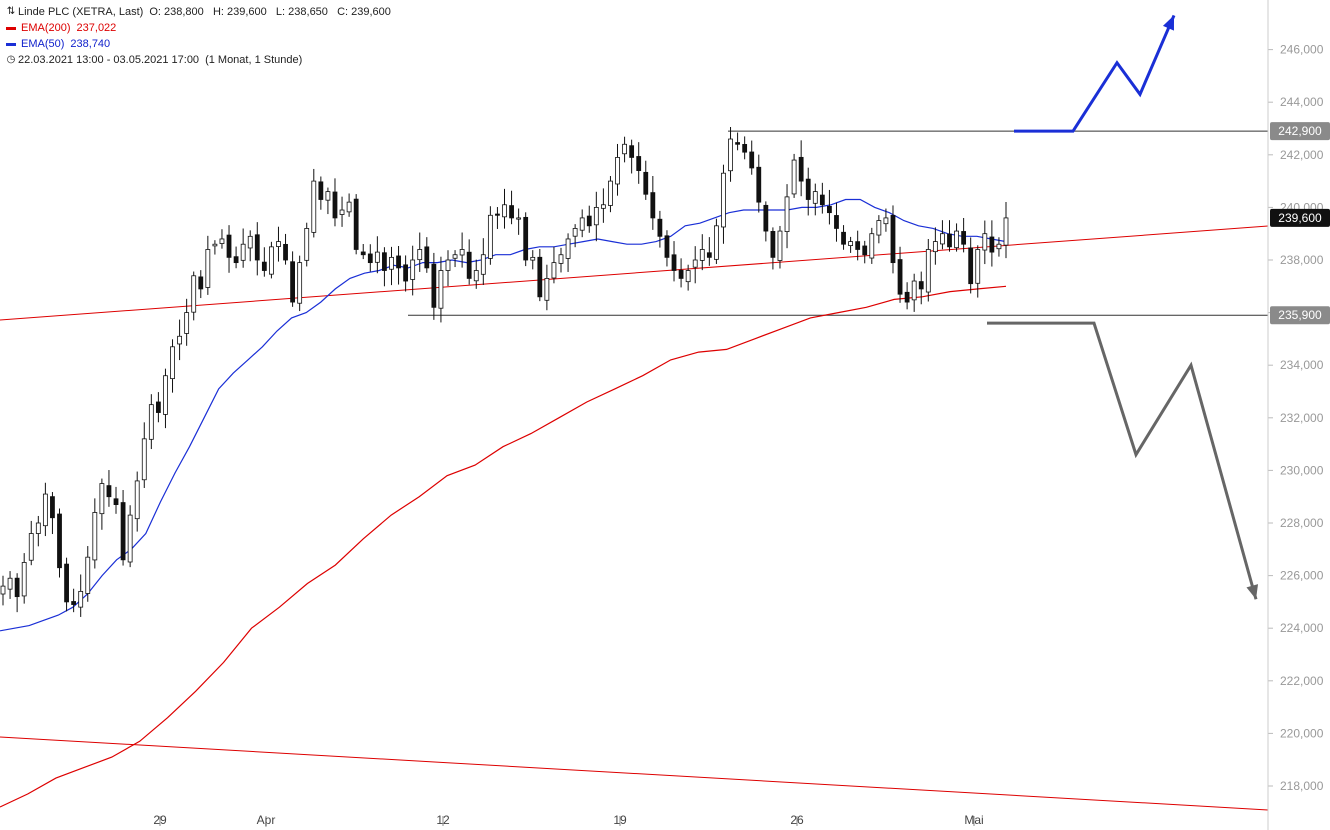 The image size is (1330, 830). Describe the element at coordinates (1300, 315) in the screenshot. I see `support-badge-label: 235,900` at that location.